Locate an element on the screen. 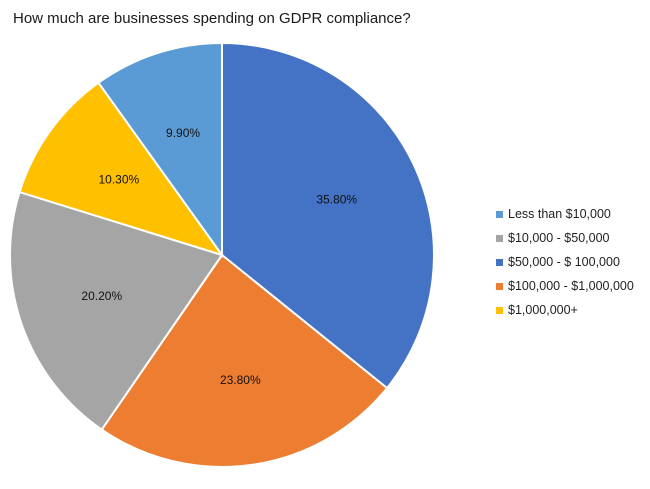 This screenshot has width=650, height=489. legend-item: $1,000,000+ is located at coordinates (565, 310).